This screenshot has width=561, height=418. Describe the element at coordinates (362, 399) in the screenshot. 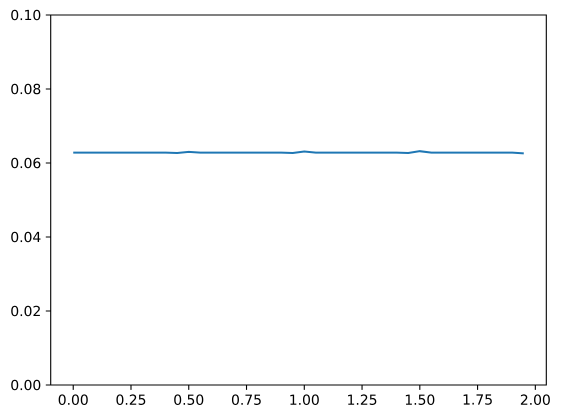

I see `x-tick-label: 1.25` at that location.